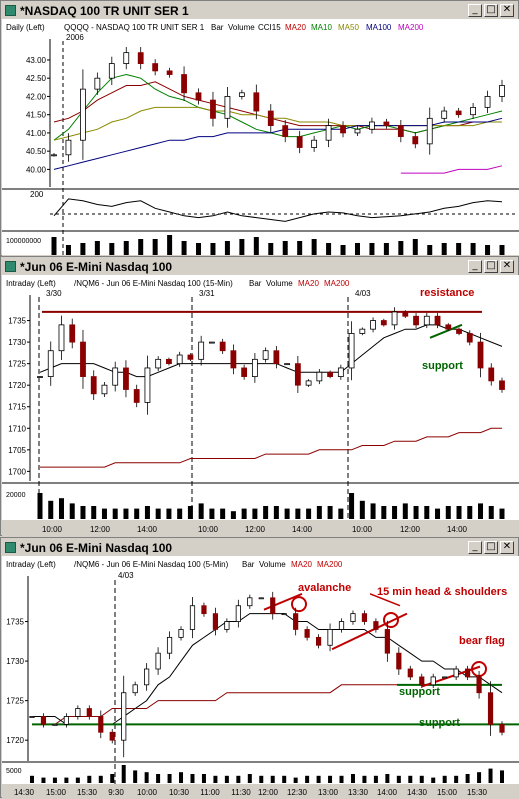 This screenshot has width=519, height=799. Describe the element at coordinates (17, 450) in the screenshot. I see `y-axis-label: 1705` at that location.